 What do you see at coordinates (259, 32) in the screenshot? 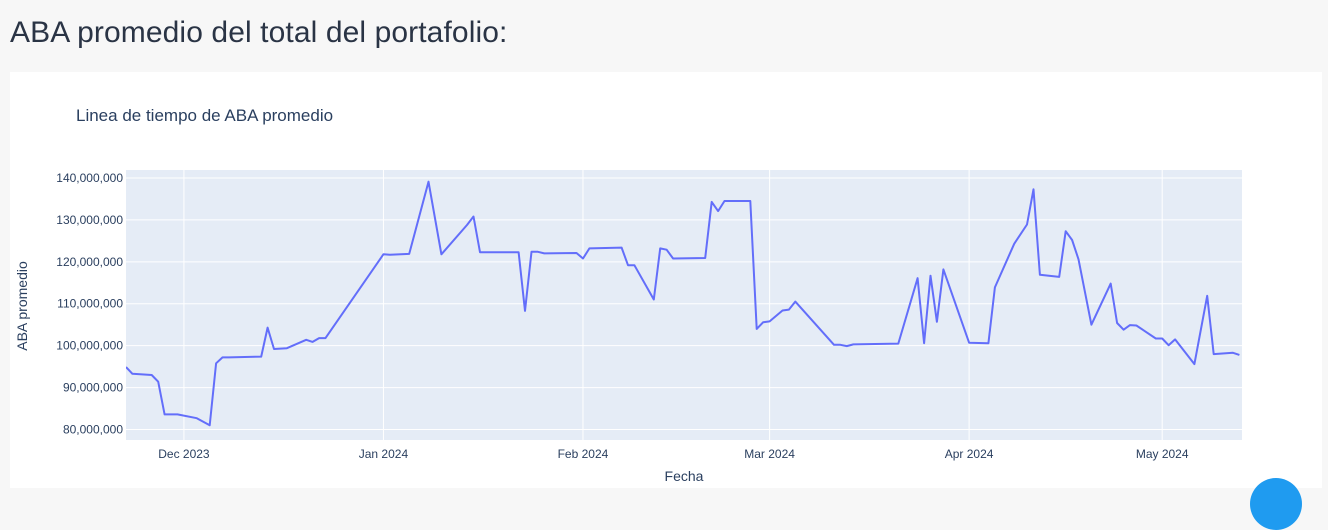
I see `page-title: ABA promedio del total del portafolio:` at bounding box center [259, 32].